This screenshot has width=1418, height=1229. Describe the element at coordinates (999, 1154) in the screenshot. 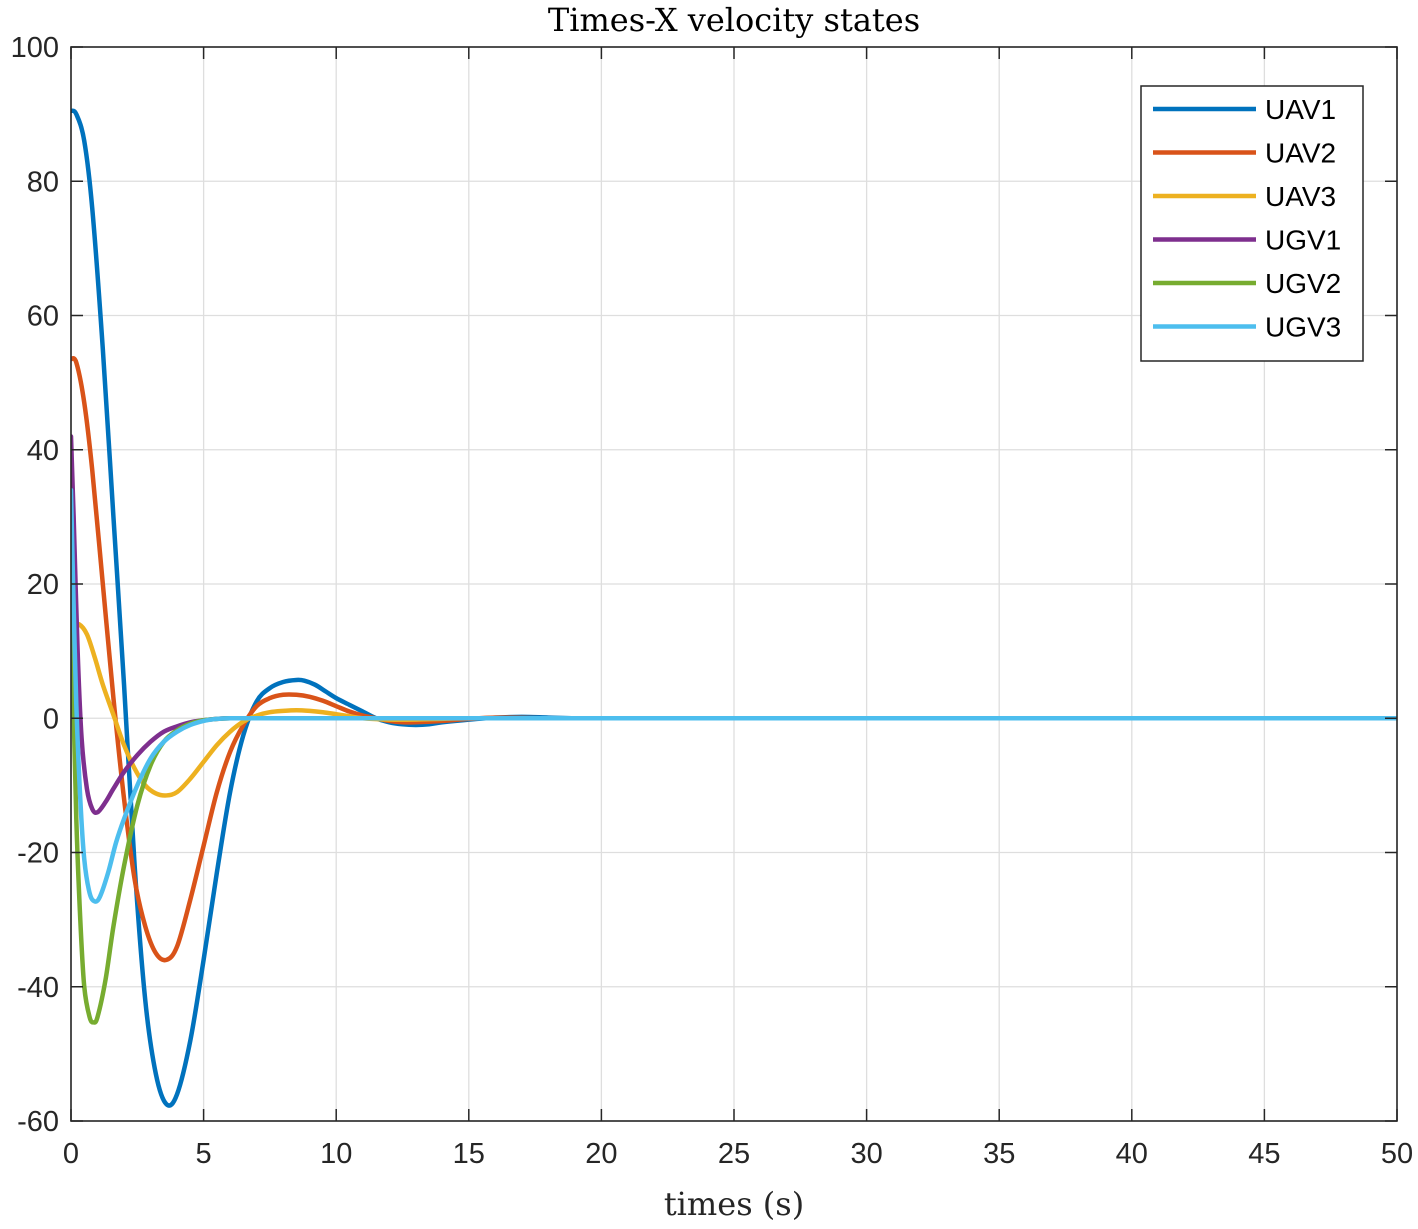

I see `x-tick-label: 35` at that location.